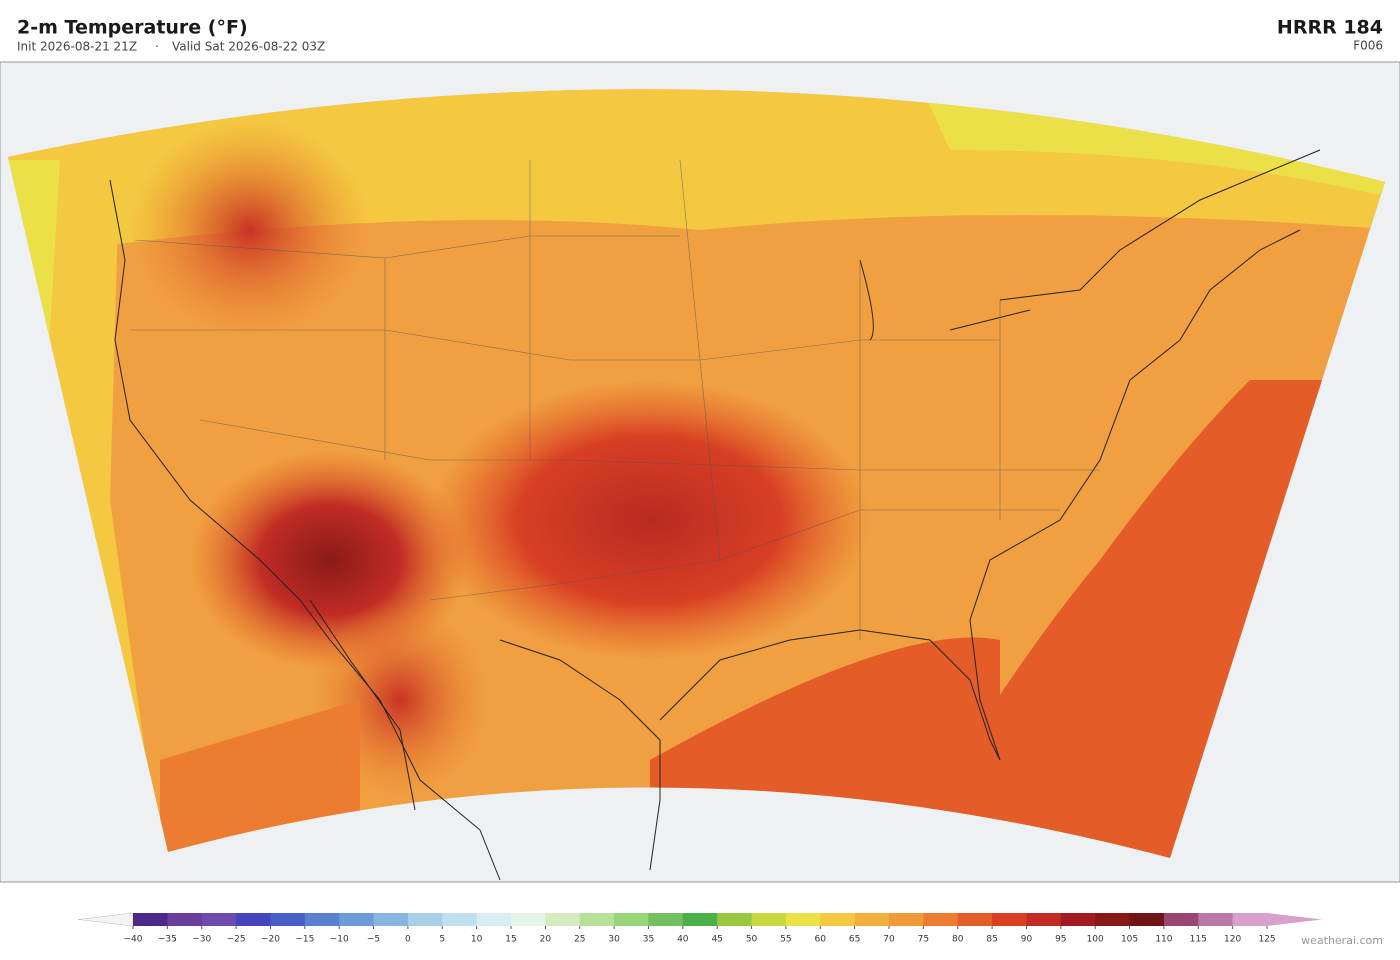 The width and height of the screenshot is (1400, 960). Describe the element at coordinates (752, 940) in the screenshot. I see `colorbar-tick-label: 50` at that location.